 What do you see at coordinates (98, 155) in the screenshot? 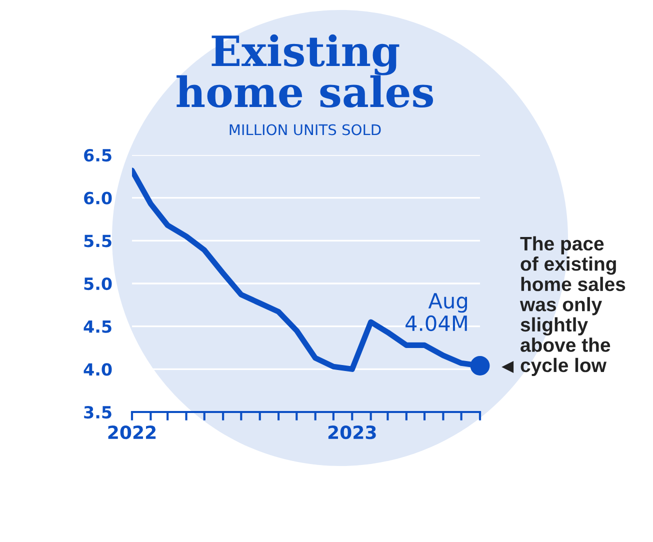
I see `y-tick-label: 6.5` at bounding box center [98, 155].